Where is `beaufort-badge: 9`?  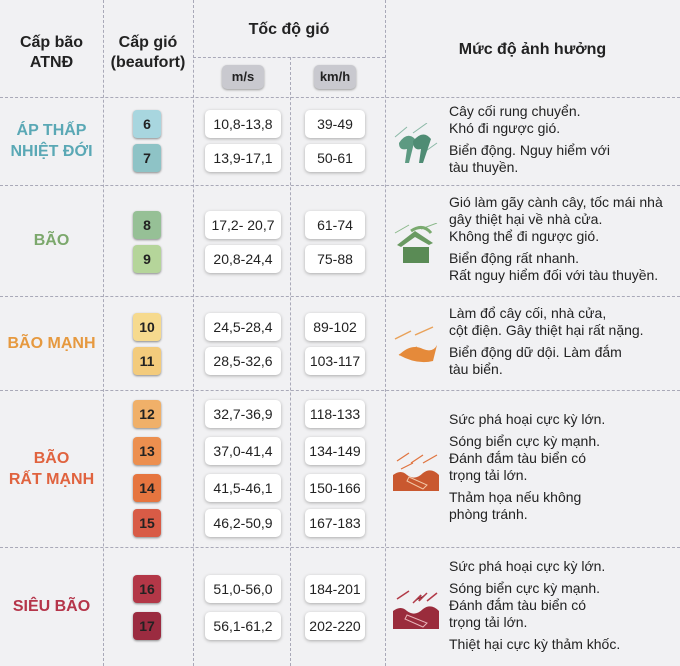
beaufort-badge: 9 is located at coordinates (147, 259).